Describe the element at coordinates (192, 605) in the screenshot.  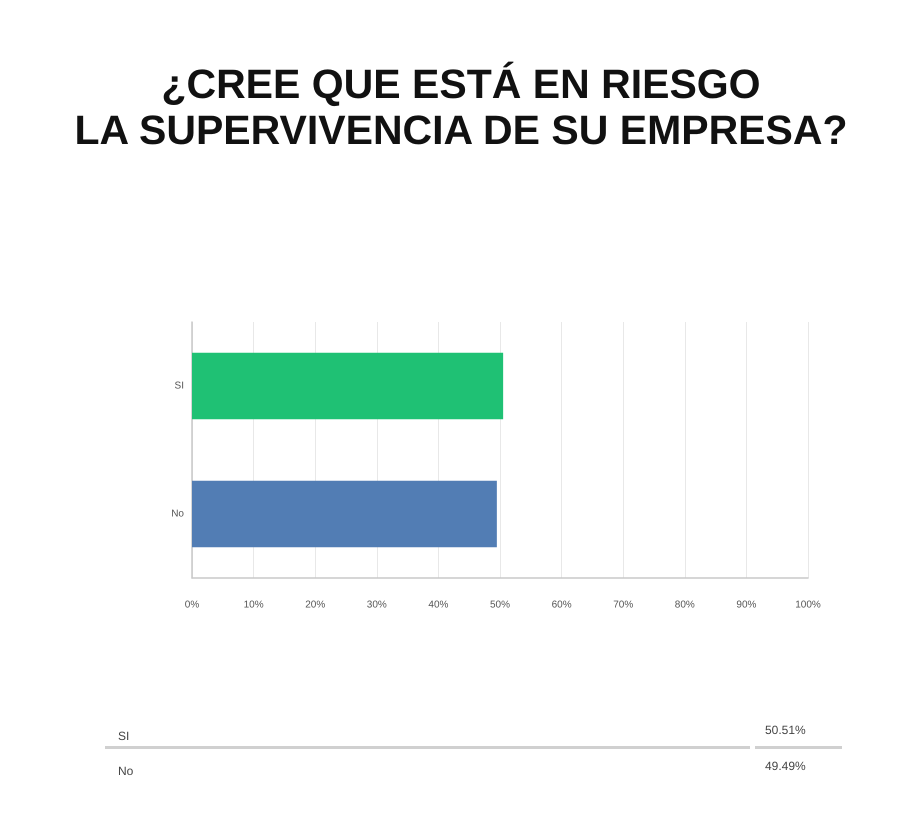
I see `x-tick-label: 0%` at that location.